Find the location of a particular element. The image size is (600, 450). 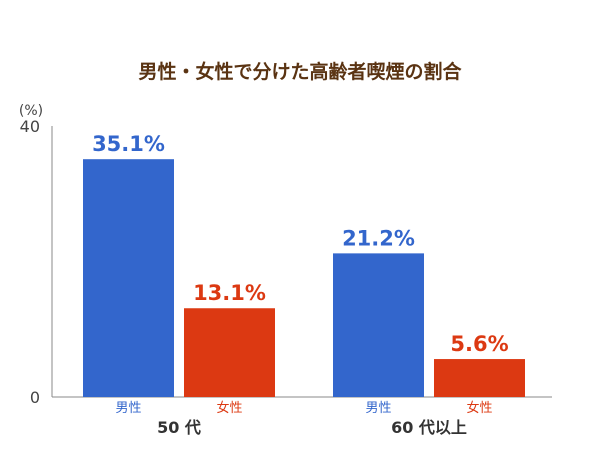

y-tick-label: 40 is located at coordinates (30, 126).